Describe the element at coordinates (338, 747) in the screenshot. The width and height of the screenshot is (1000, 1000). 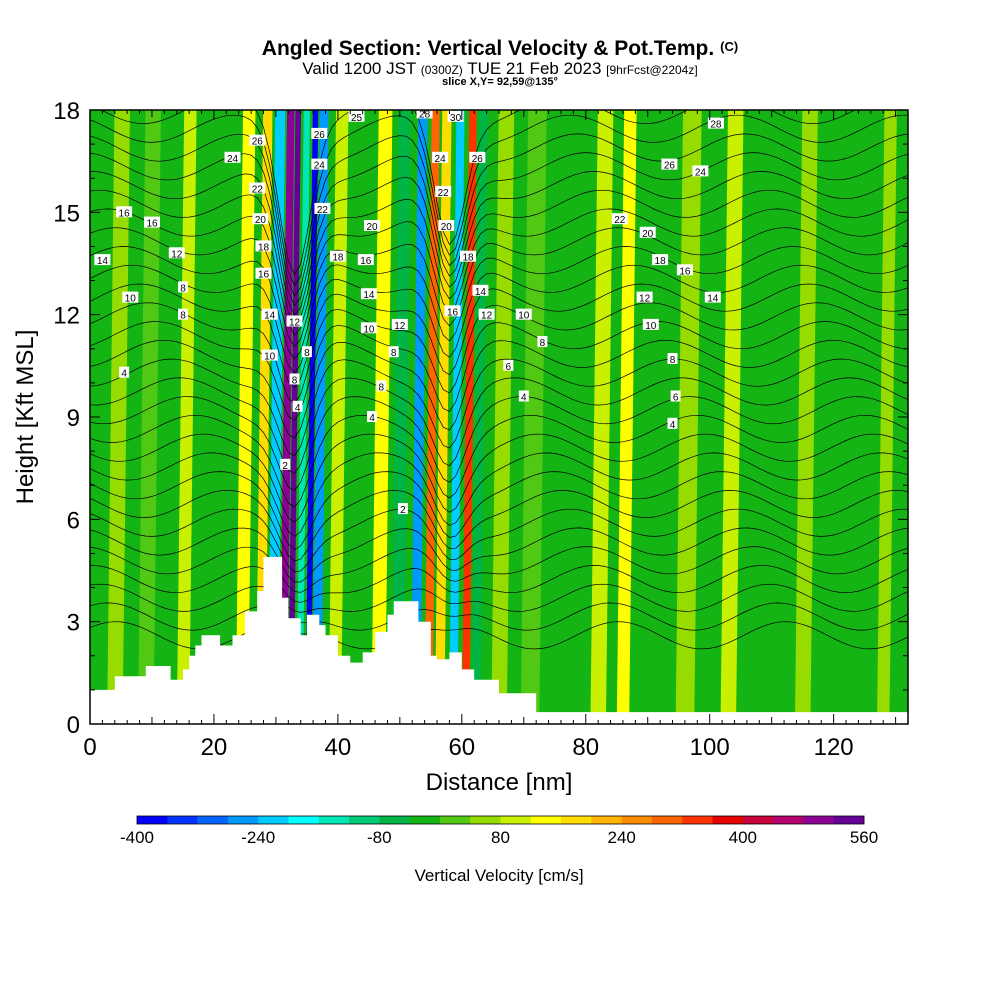
I see `x-tick-label: 40` at that location.